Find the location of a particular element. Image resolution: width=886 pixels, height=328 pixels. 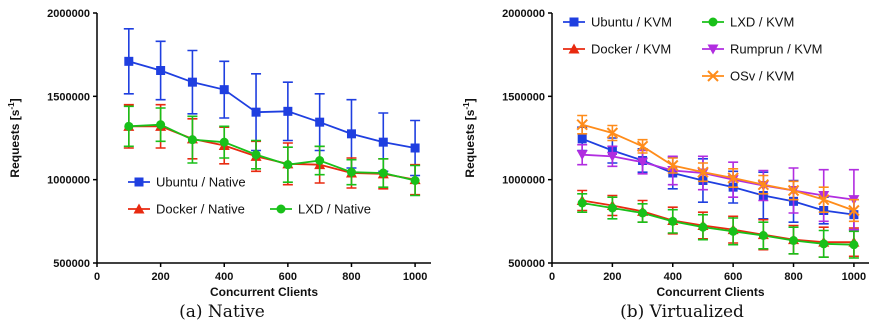

chart-caption: (b) Virtualized is located at coordinates (682, 312).